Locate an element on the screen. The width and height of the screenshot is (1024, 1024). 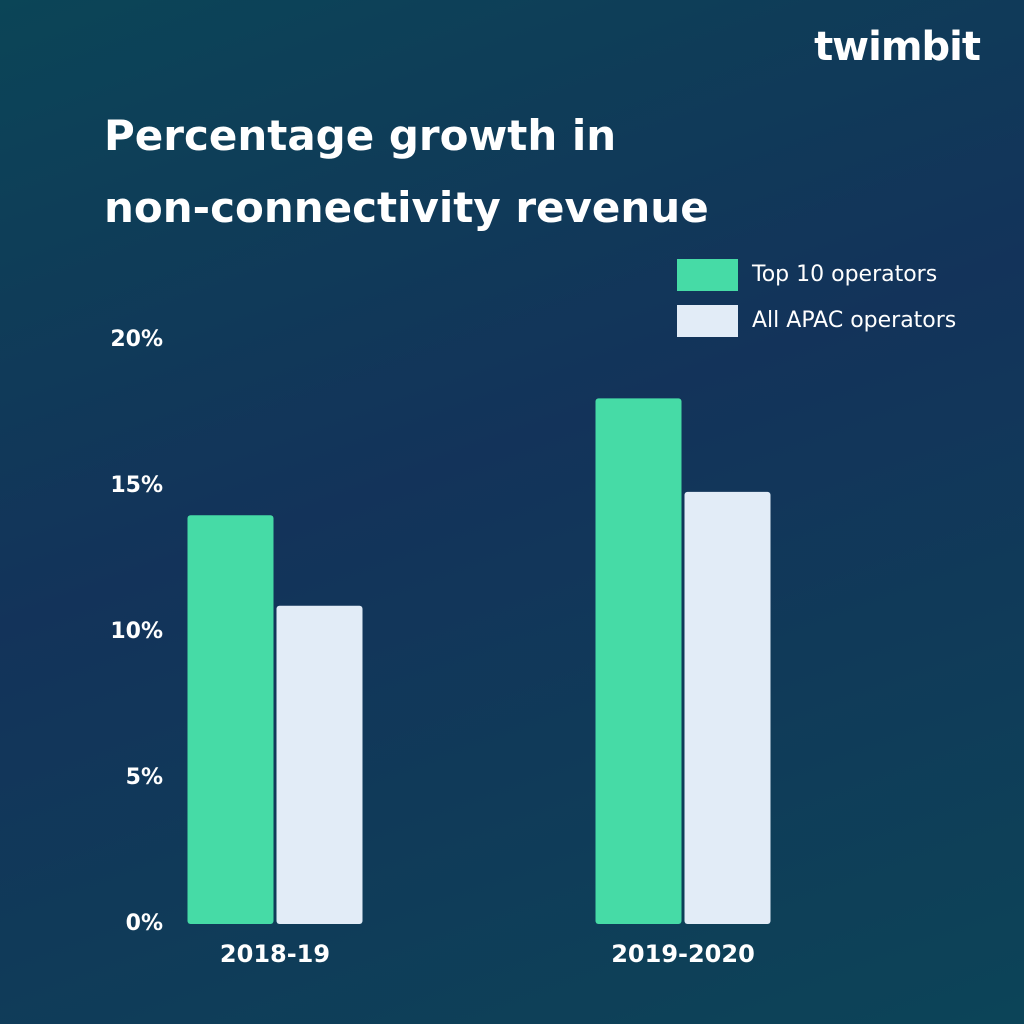
y-tick-label: 10% is located at coordinates (136, 631).